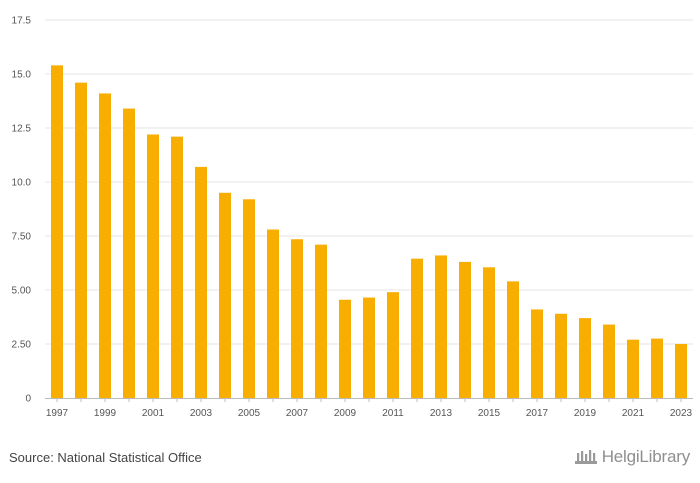 This screenshot has width=700, height=483. What do you see at coordinates (489, 332) in the screenshot?
I see `bar-2015` at bounding box center [489, 332].